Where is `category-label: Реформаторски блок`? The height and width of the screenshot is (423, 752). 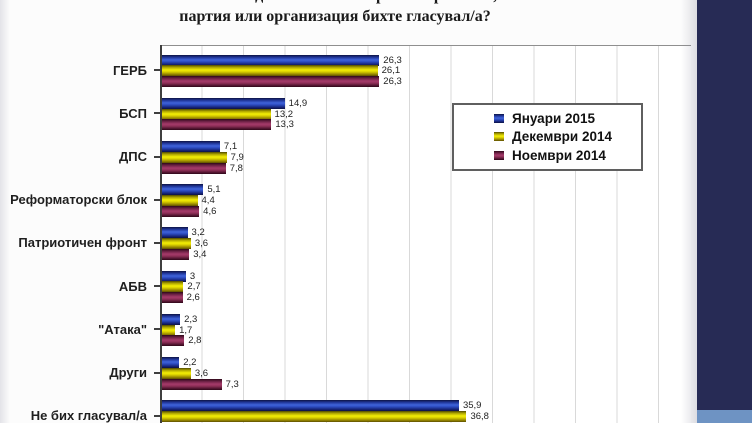 category-label: Реформаторски блок is located at coordinates (78, 200).